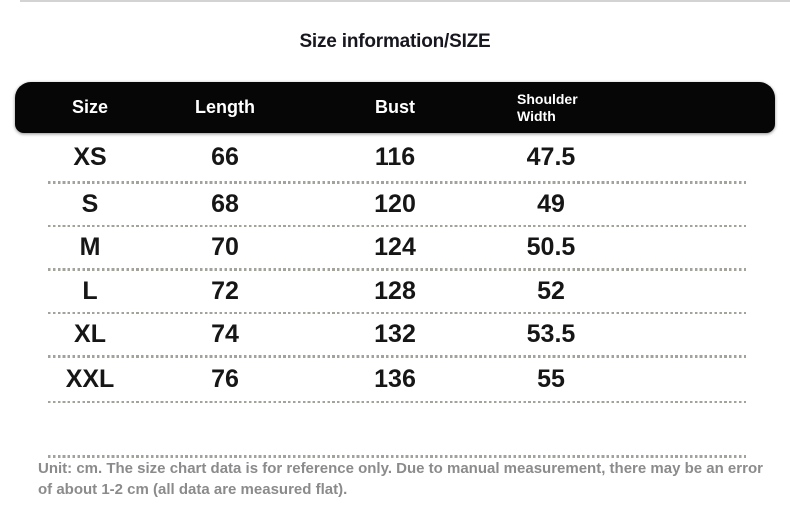 Image resolution: width=790 pixels, height=519 pixels. Describe the element at coordinates (90, 247) in the screenshot. I see `size-value: M` at that location.